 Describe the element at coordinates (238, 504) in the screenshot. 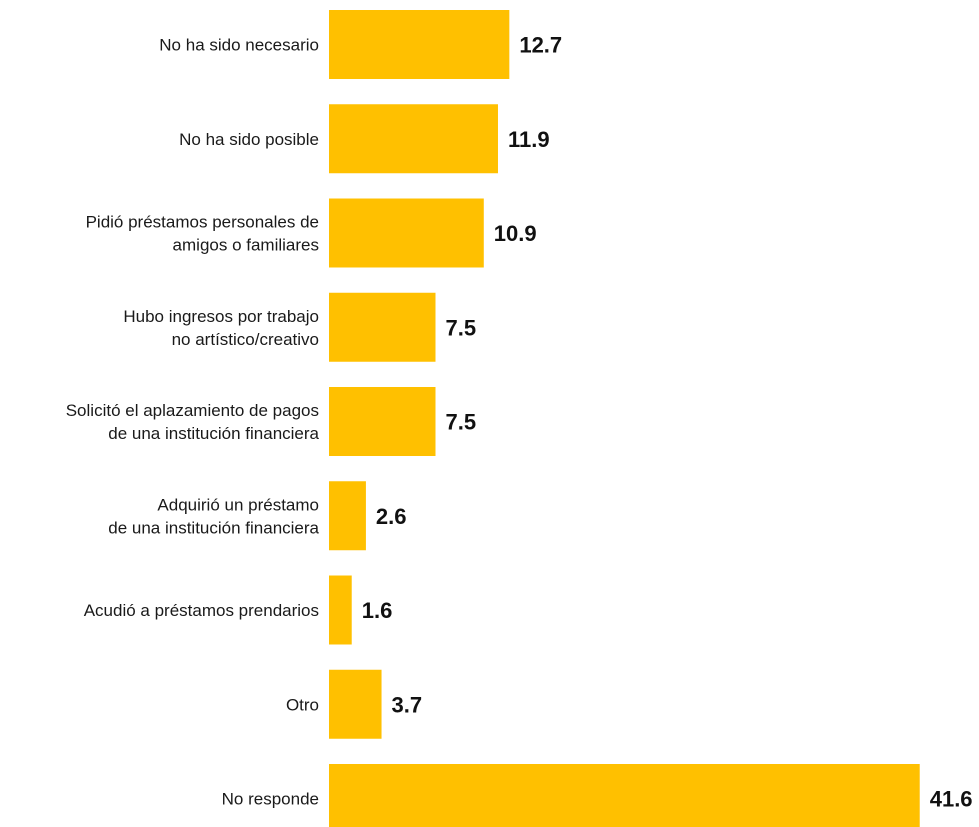

I see `category-label-5-line-0: Adquirió un préstamo` at that location.